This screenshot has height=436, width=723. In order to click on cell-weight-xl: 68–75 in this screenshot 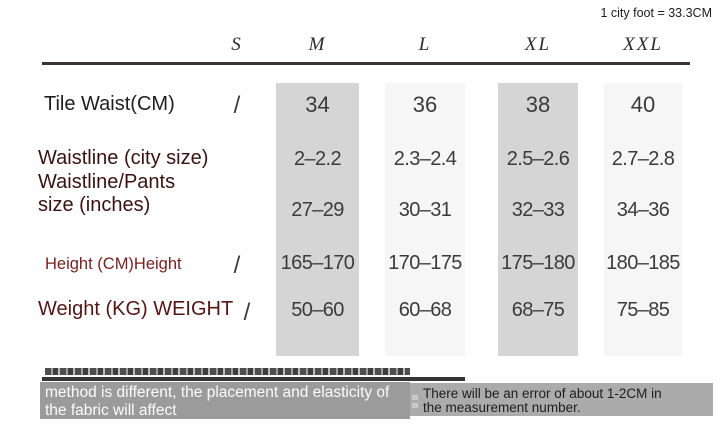, I will do `click(538, 310)`.